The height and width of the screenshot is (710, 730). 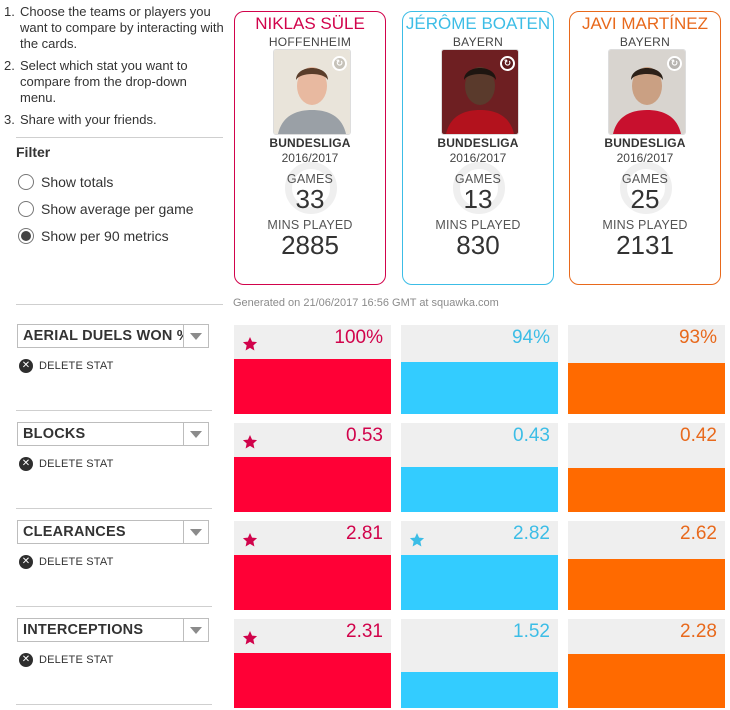 I want to click on games-value: 25, so click(x=645, y=199).